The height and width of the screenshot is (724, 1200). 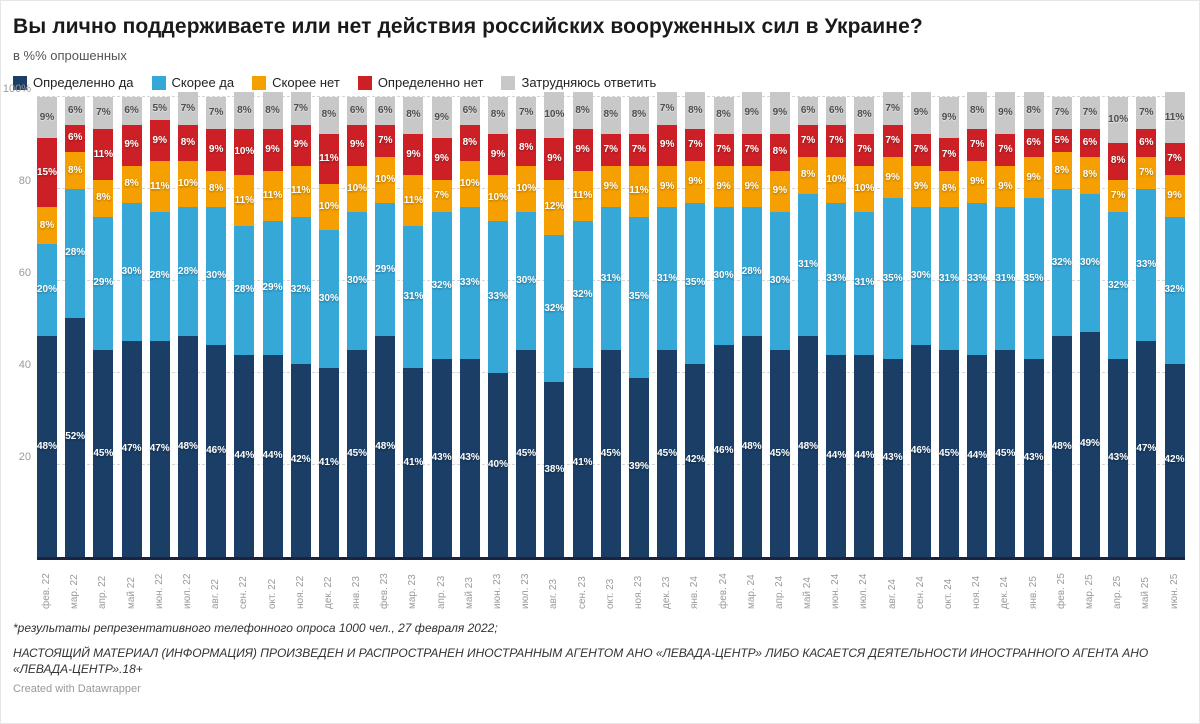 I want to click on bar-column: 49% 30% 8% 6% 7%, so click(x=1089, y=327).